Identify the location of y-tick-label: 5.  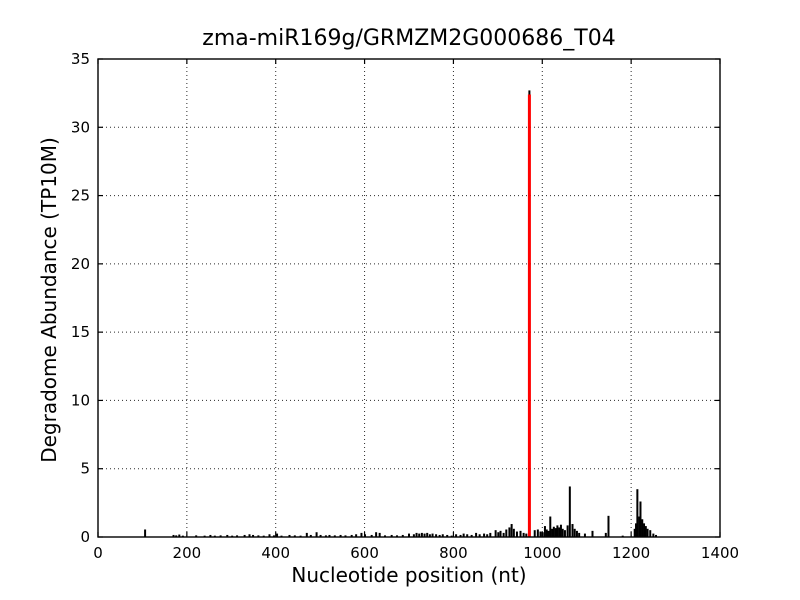
(85, 469).